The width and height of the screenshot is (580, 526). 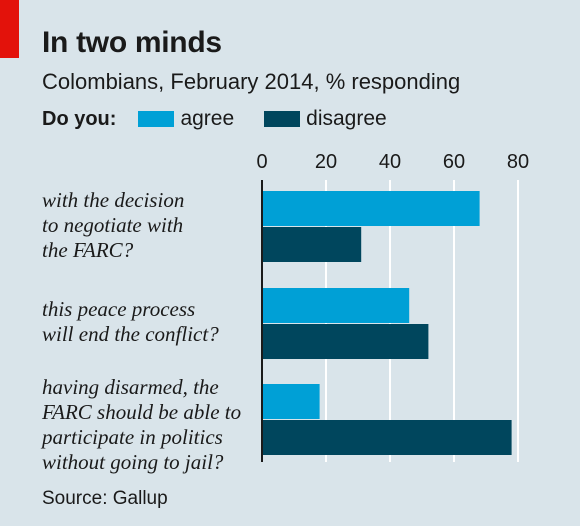 I want to click on legend-prefix: Do you:, so click(x=79, y=118).